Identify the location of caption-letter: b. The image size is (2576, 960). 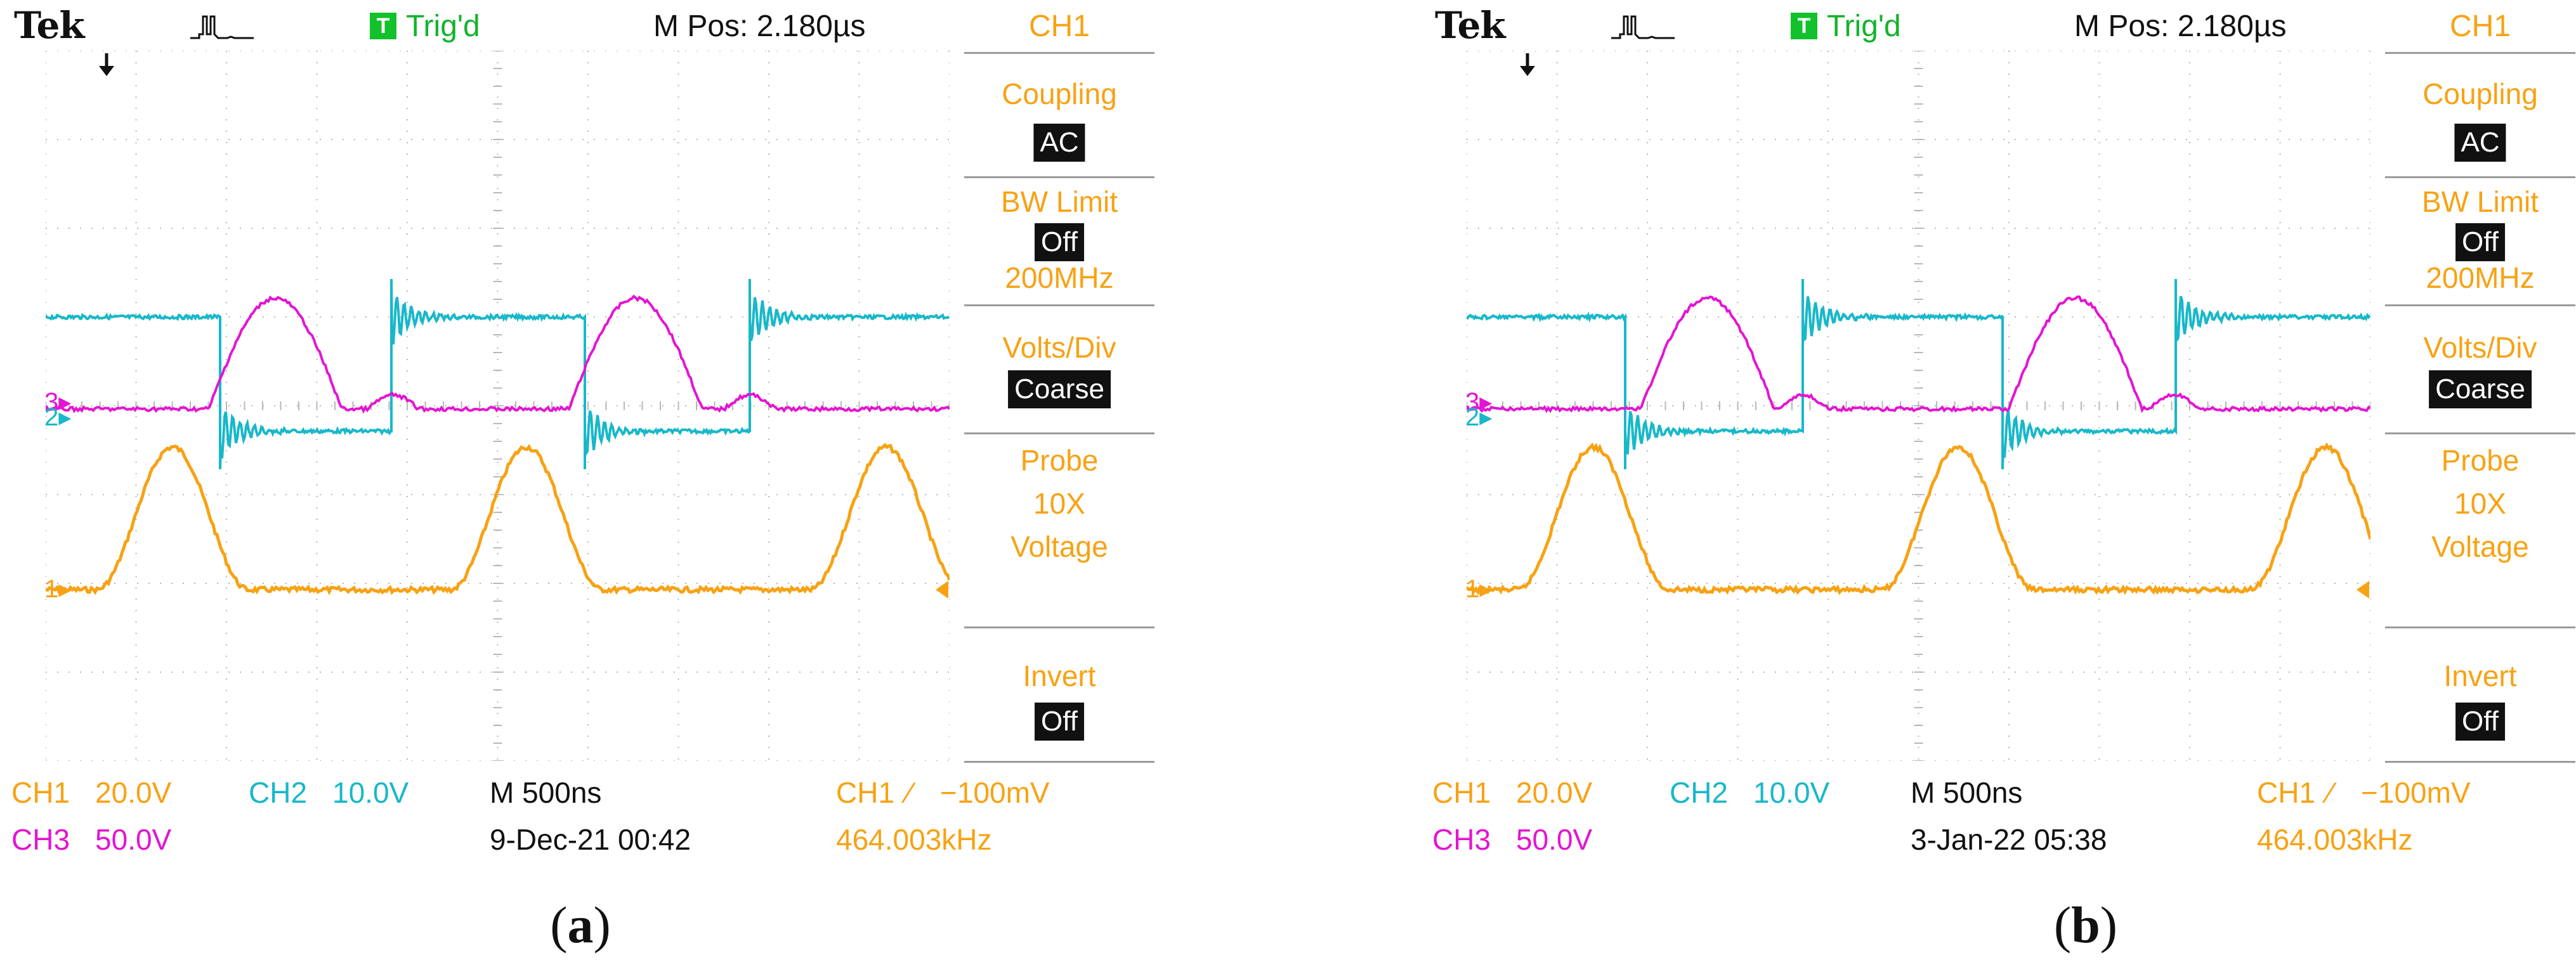
(2085, 925).